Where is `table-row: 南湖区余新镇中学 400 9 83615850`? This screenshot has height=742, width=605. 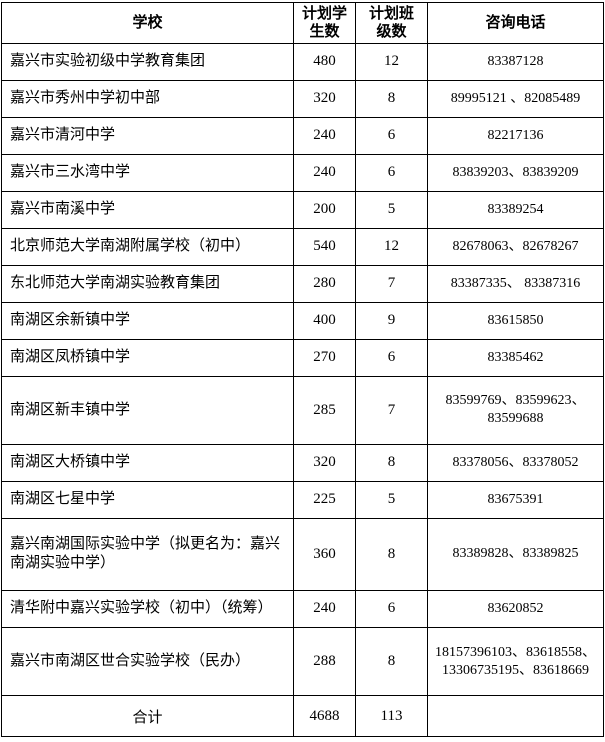 table-row: 南湖区余新镇中学 400 9 83615850 is located at coordinates (302, 320).